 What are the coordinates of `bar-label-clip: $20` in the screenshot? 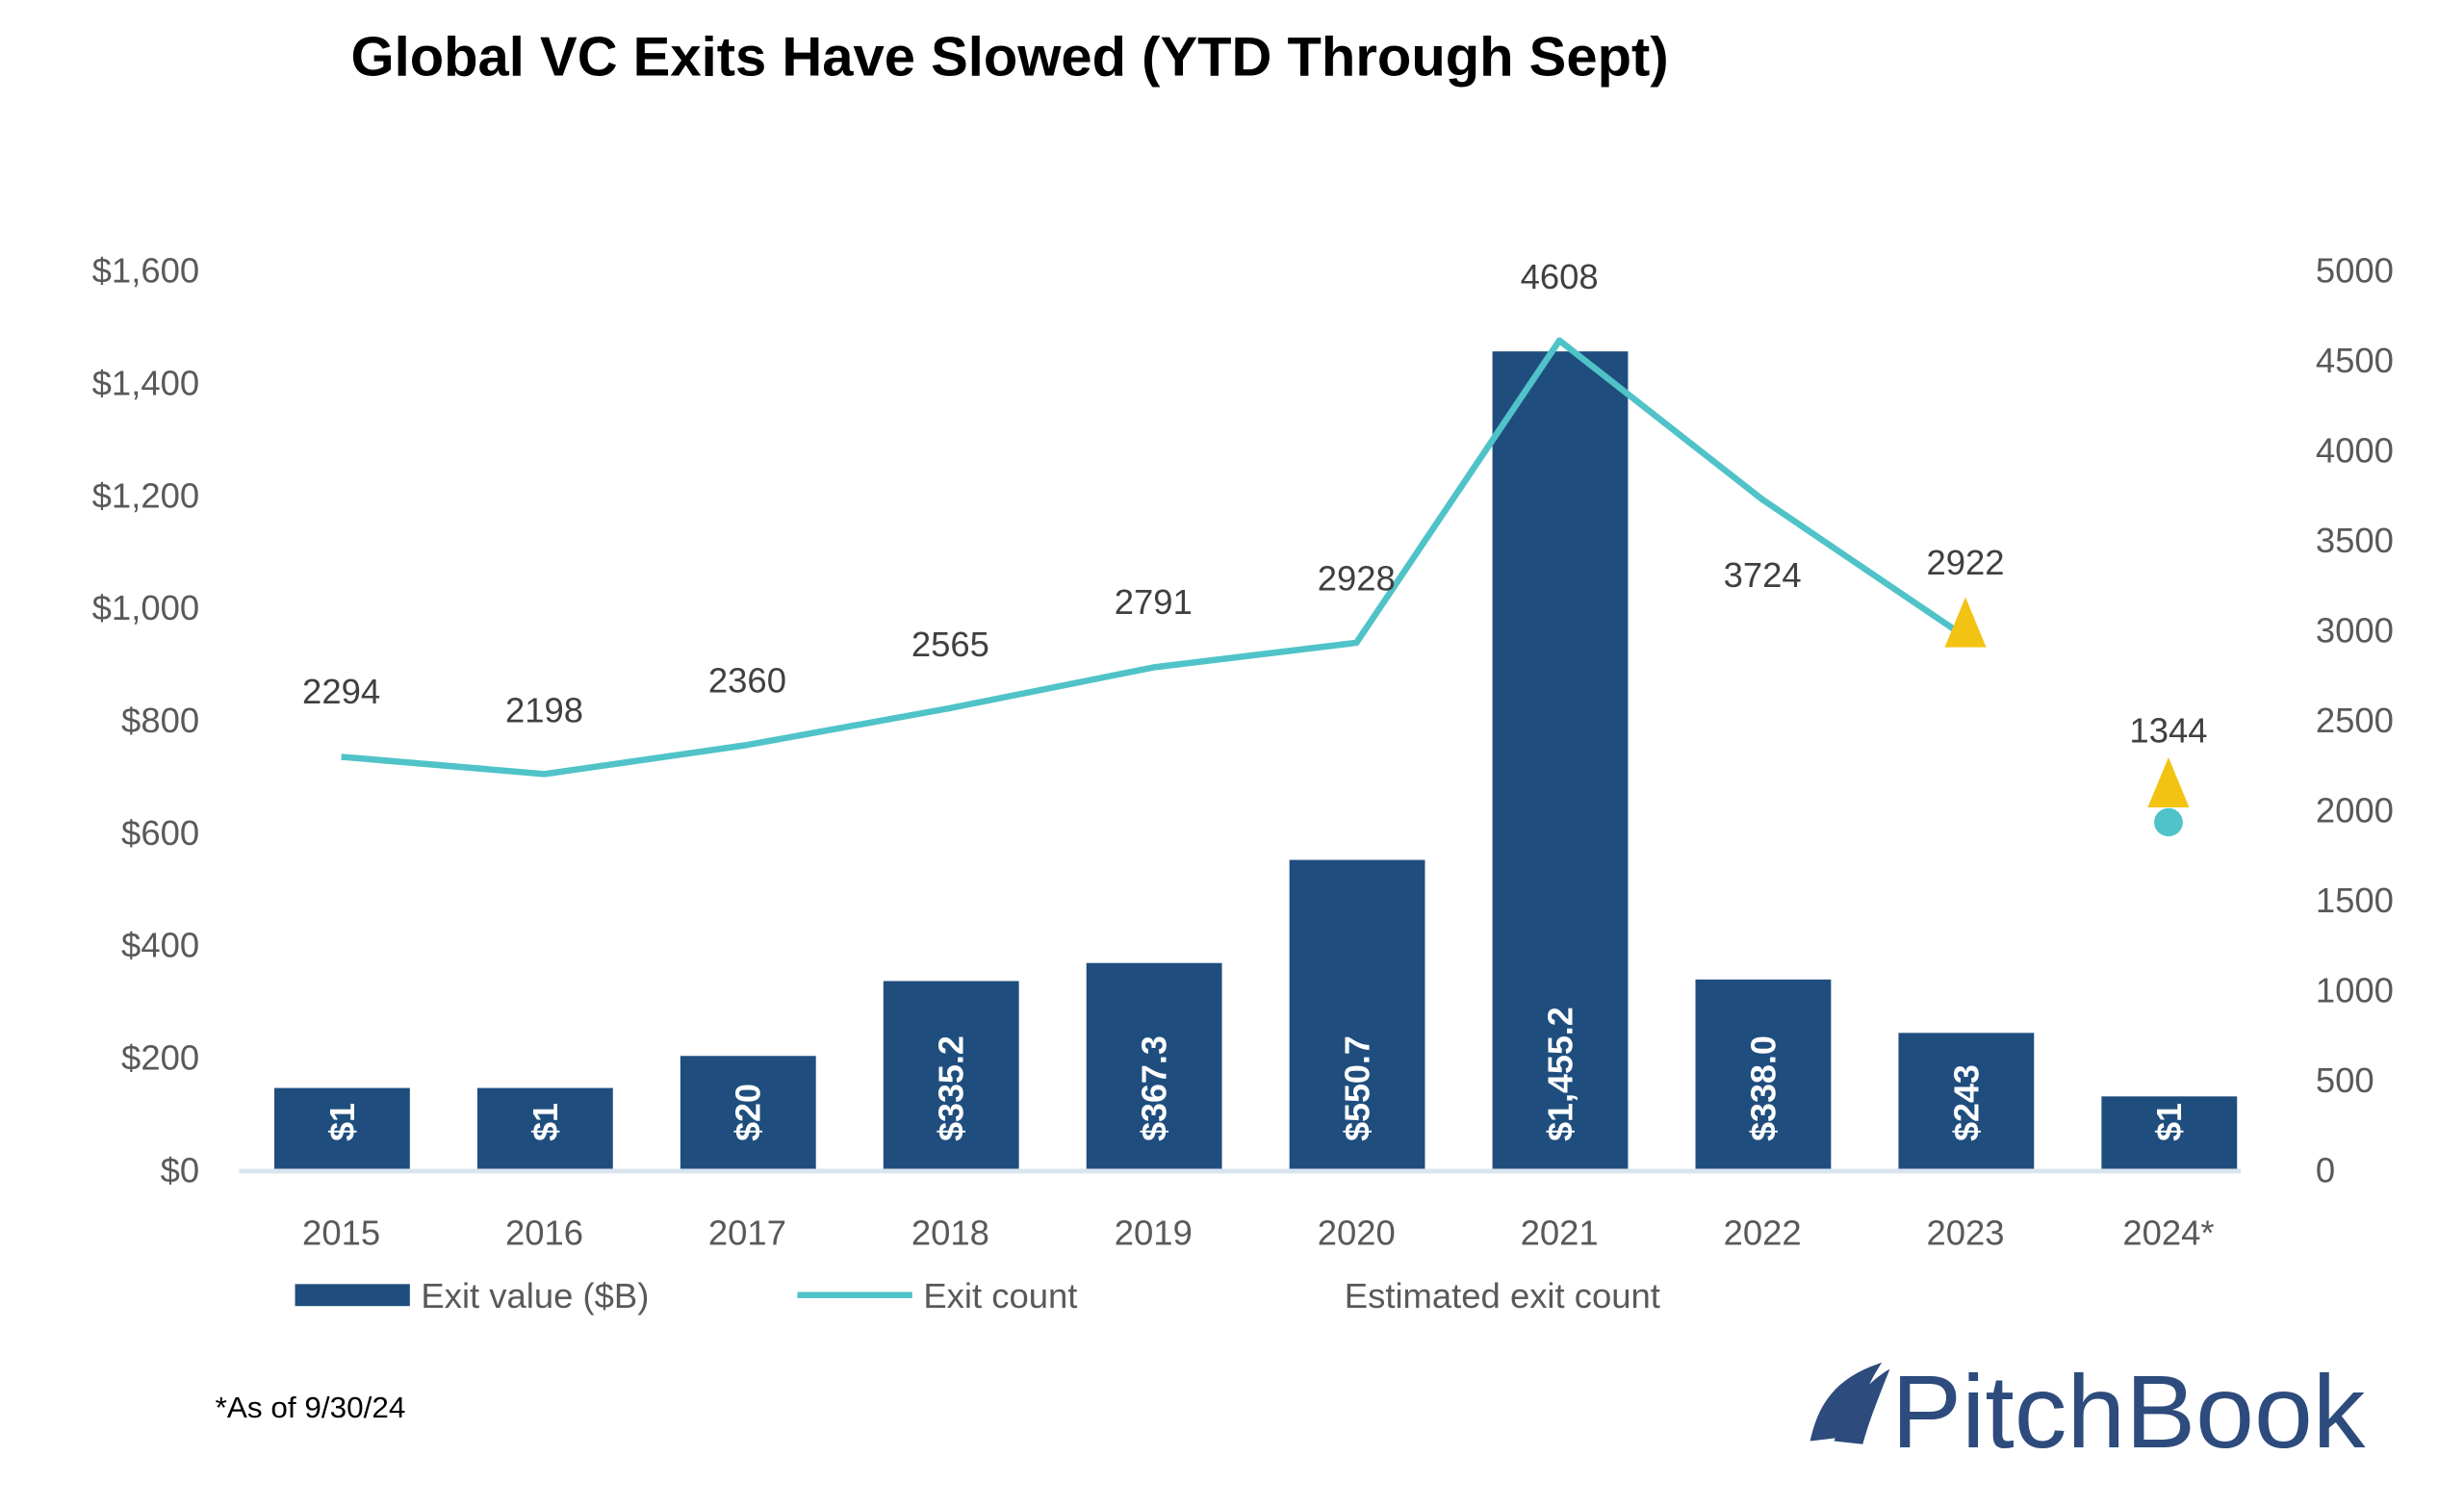 It's located at (747, 1112).